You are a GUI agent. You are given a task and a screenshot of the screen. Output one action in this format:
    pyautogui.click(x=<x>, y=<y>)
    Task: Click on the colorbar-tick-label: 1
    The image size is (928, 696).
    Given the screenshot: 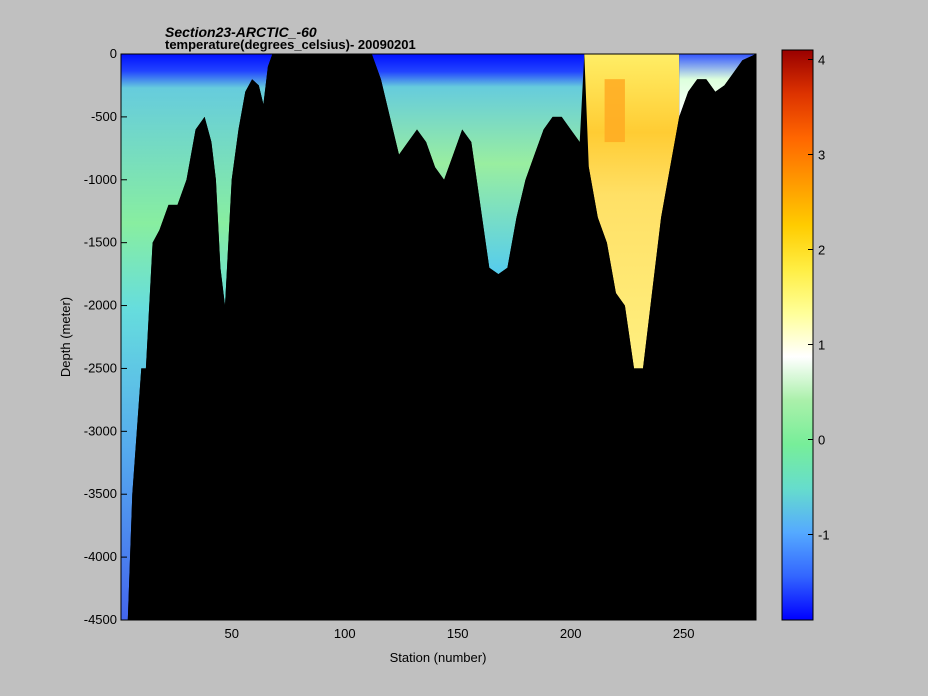 What is the action you would take?
    pyautogui.click(x=821, y=345)
    